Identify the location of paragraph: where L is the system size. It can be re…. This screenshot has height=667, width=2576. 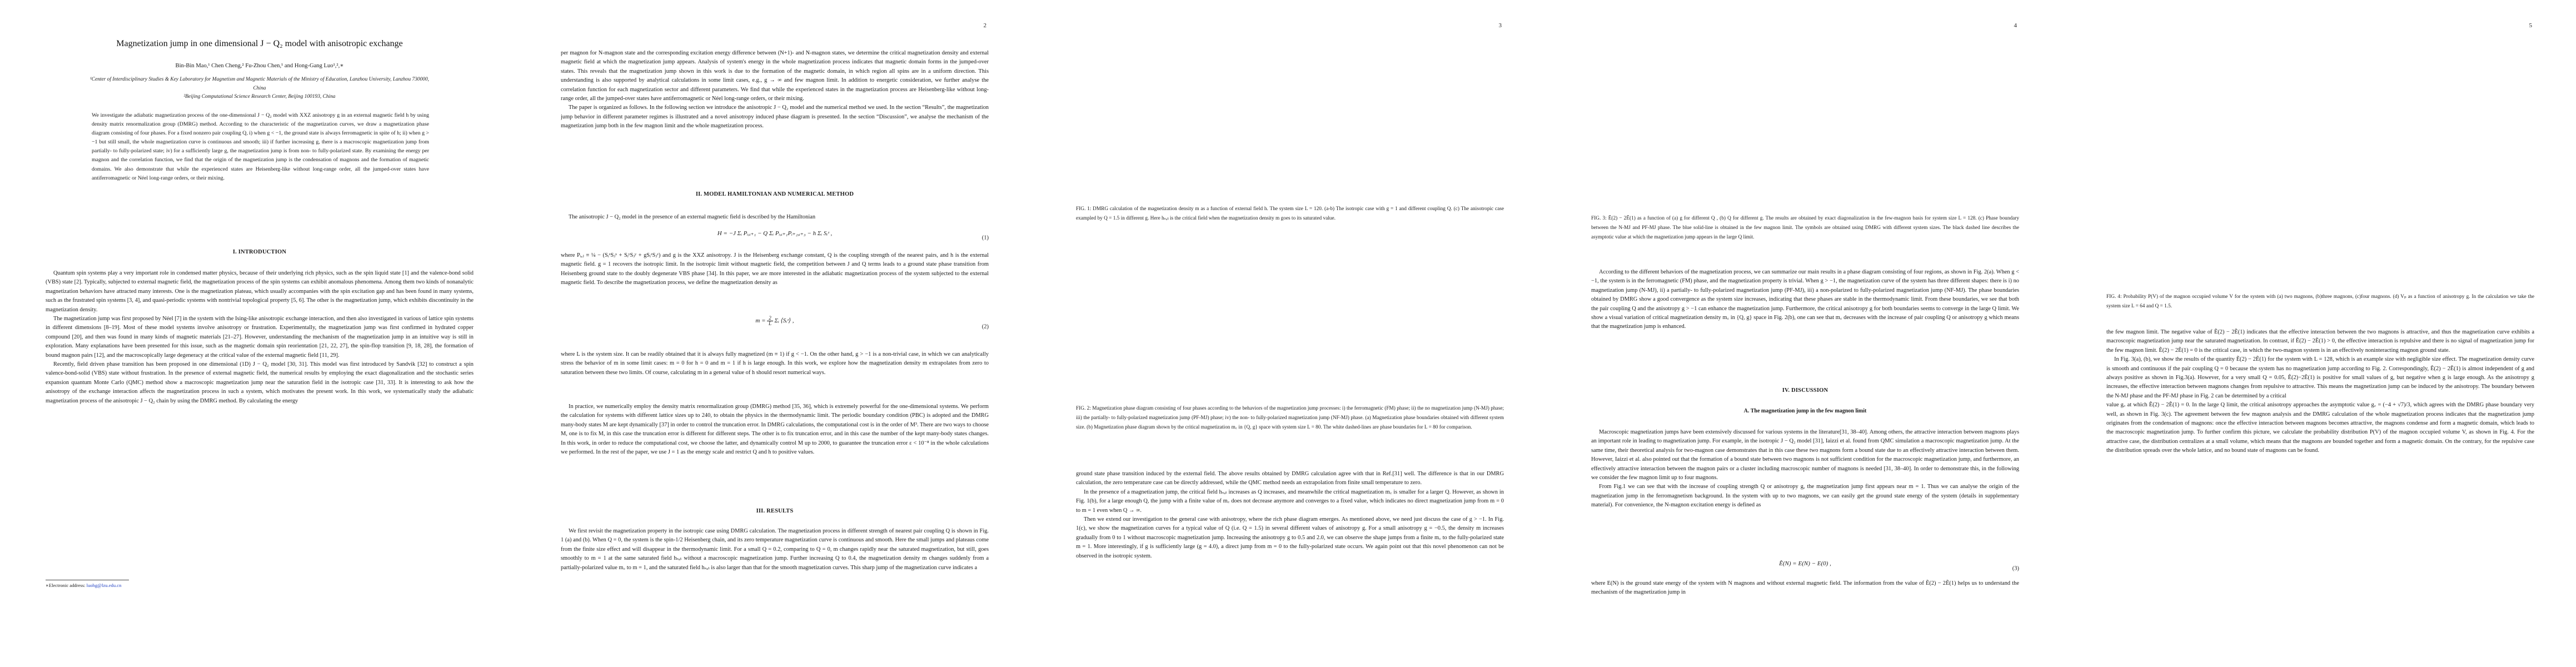
(775, 363).